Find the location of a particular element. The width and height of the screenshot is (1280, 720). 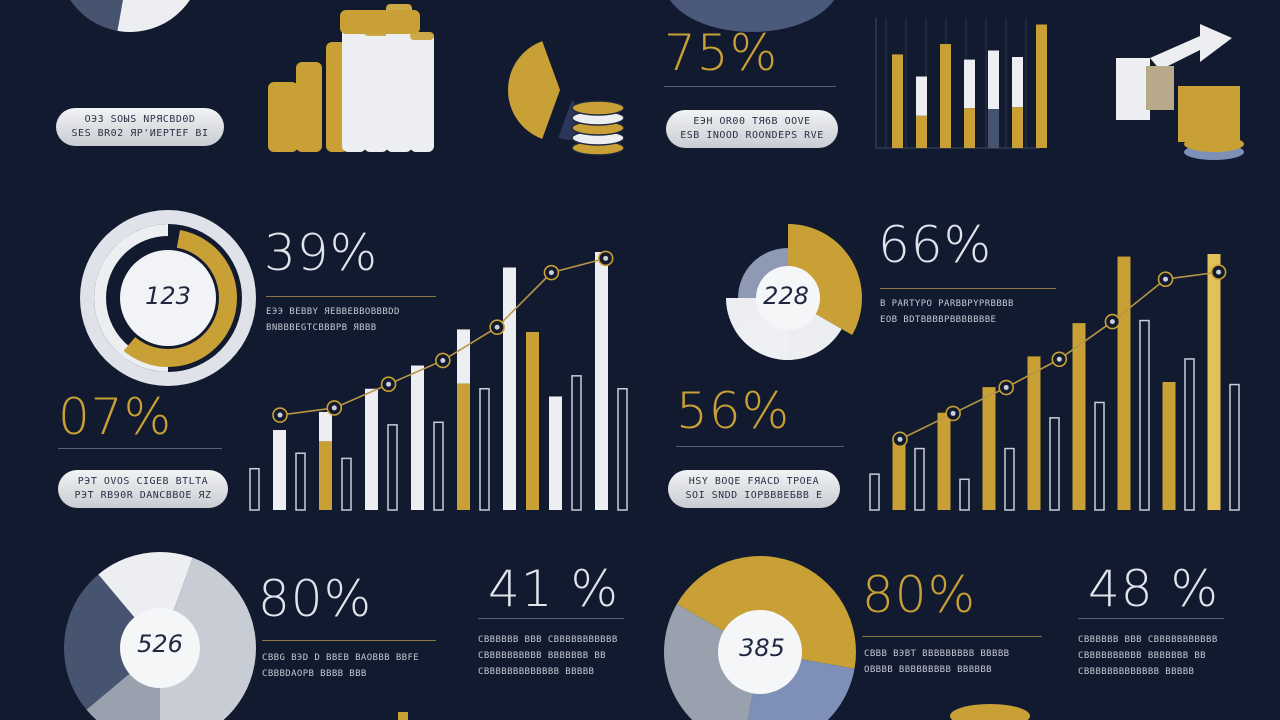

caption-41-line-3: CBBBBBBBBBBBBB BBBBB is located at coordinates (536, 672).